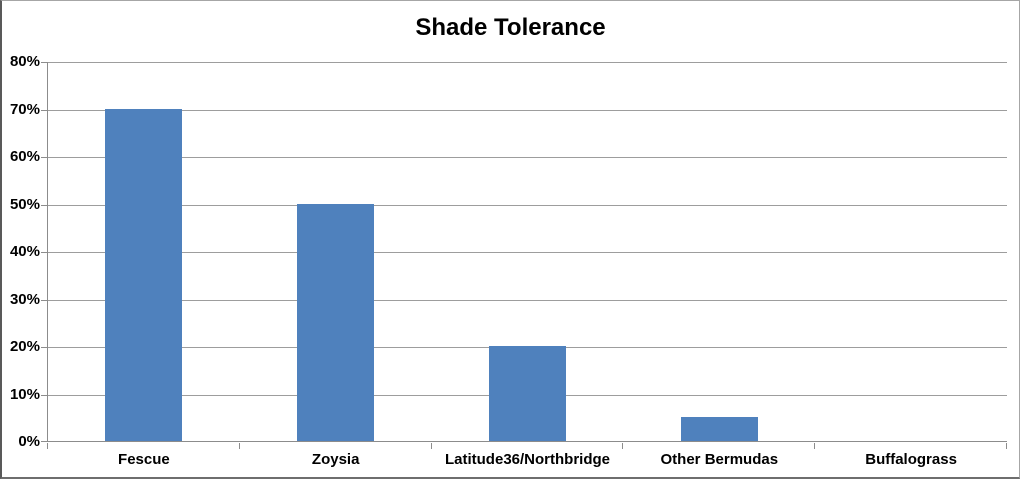  What do you see at coordinates (527, 459) in the screenshot?
I see `x-axis-category-label: Latitude36/Northbridge` at bounding box center [527, 459].